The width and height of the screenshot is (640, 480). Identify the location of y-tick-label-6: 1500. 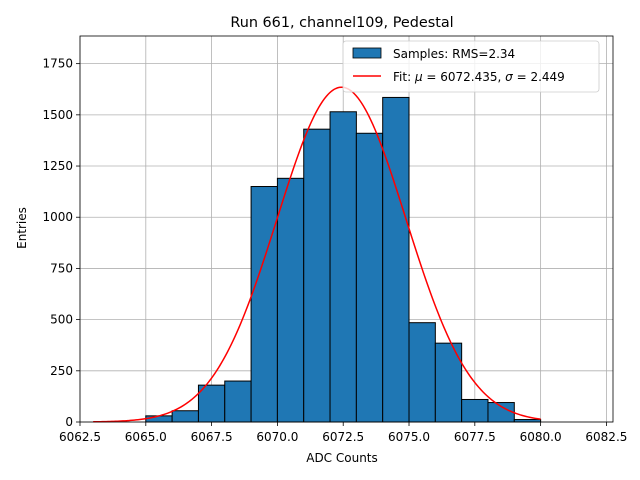
(57, 115).